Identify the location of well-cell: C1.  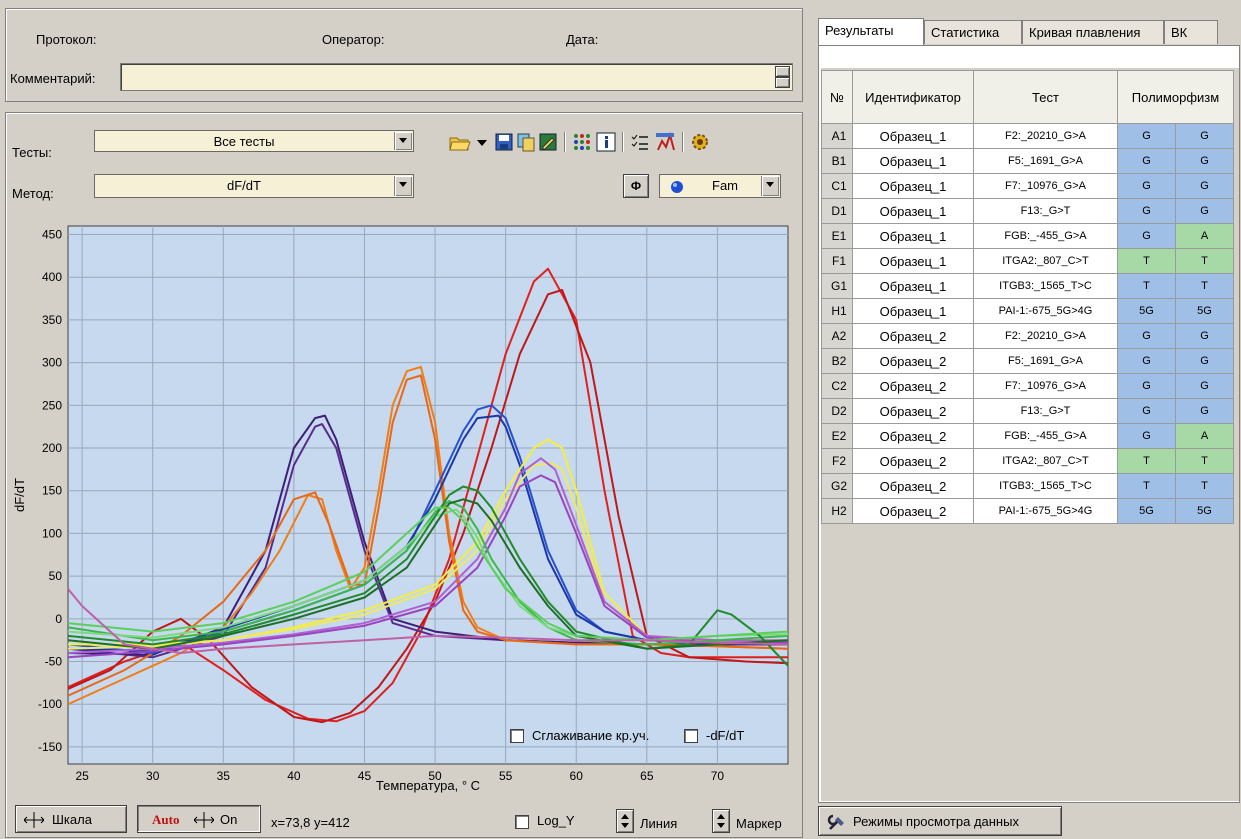
(837, 186).